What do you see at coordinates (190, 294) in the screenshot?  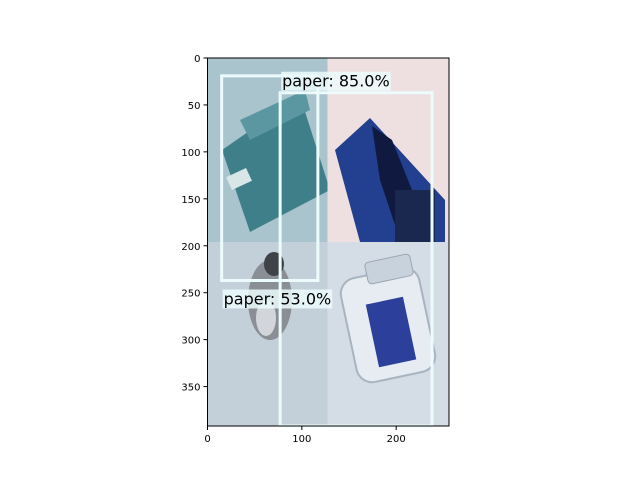 I see `y-tick-label: 250` at bounding box center [190, 294].